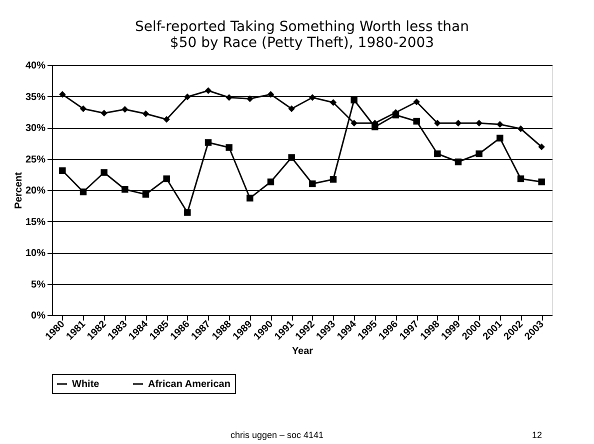 The width and height of the screenshot is (594, 444). Describe the element at coordinates (302, 43) in the screenshot. I see `text: $50 by Race (Petty Theft), 1980-2003` at that location.